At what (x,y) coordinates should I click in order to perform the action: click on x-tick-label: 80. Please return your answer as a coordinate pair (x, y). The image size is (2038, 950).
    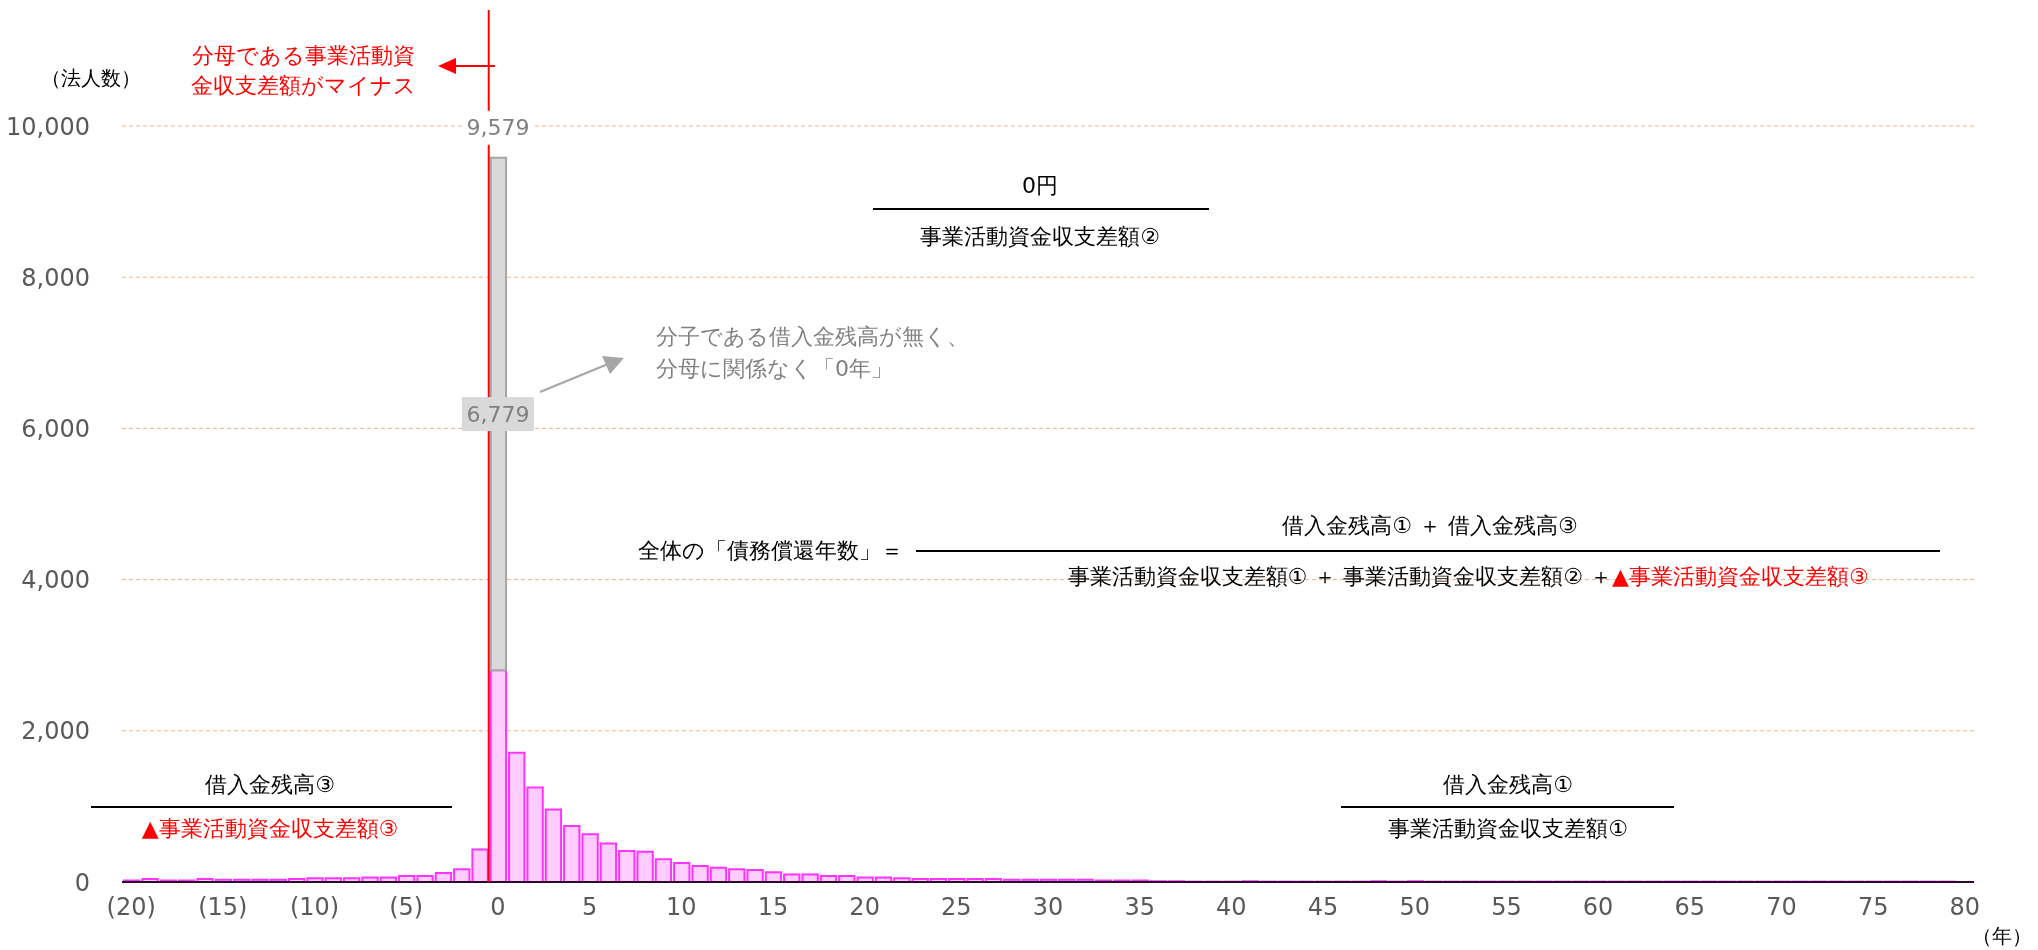
    Looking at the image, I should click on (1965, 907).